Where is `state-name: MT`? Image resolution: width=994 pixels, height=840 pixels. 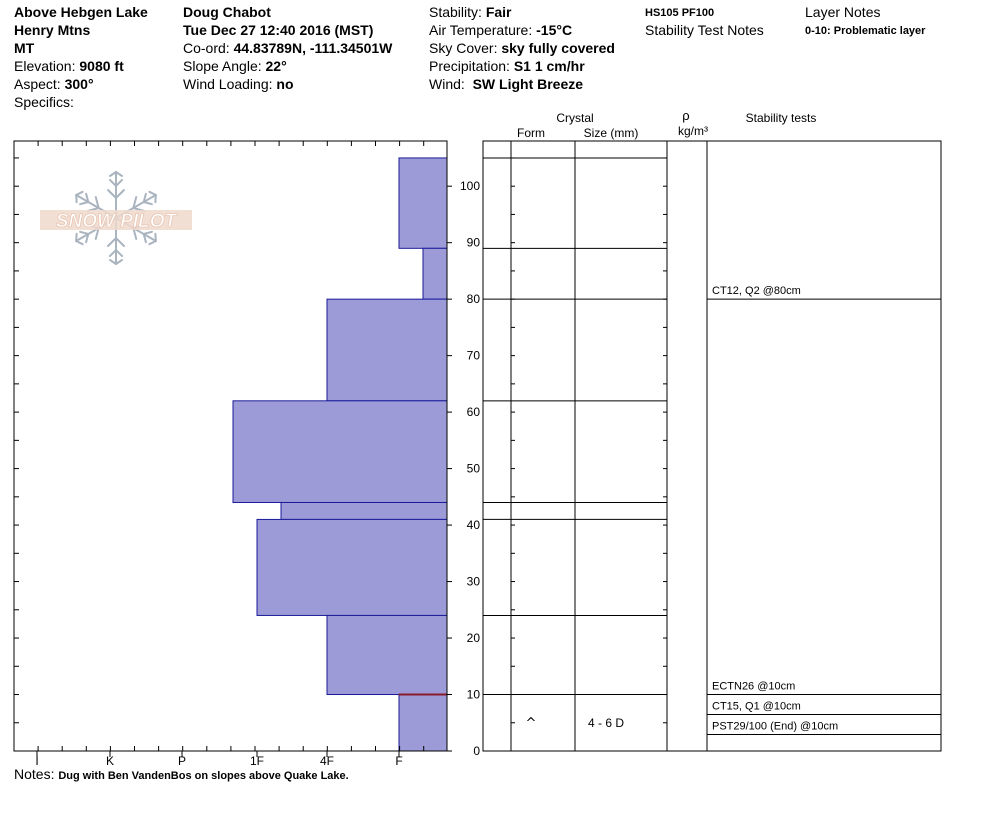 state-name: MT is located at coordinates (24, 48).